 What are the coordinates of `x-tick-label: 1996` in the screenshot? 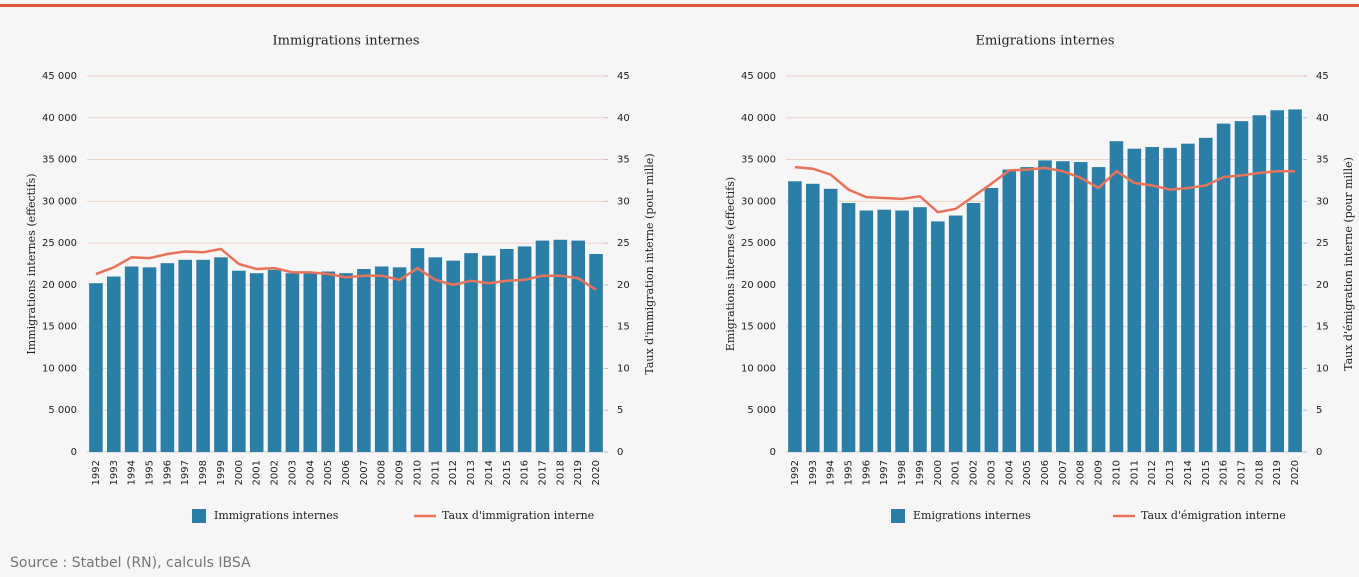 It's located at (866, 472).